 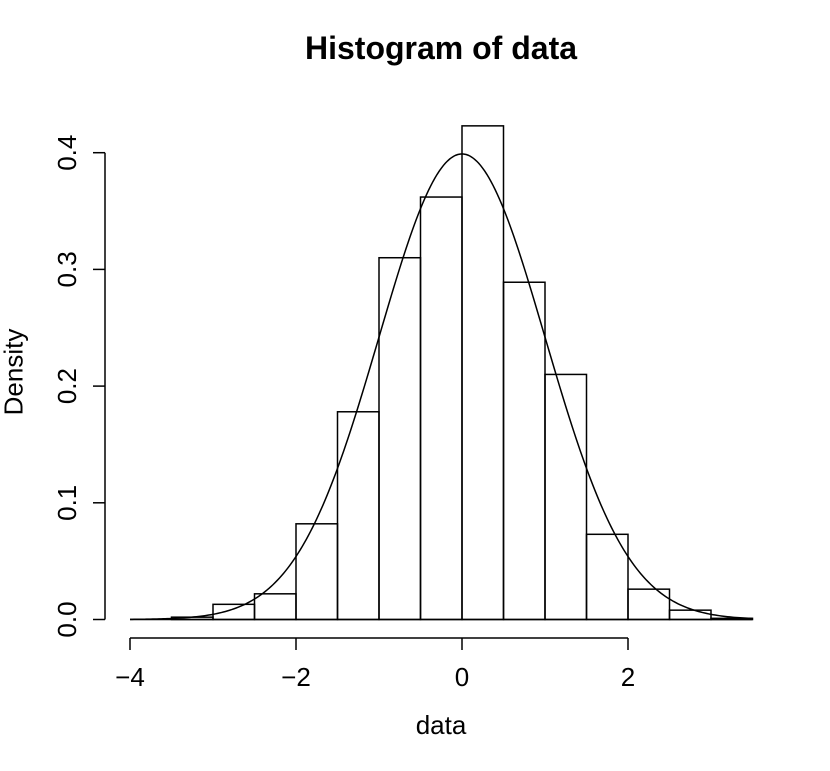 What do you see at coordinates (67, 619) in the screenshot?
I see `y-tick-label: 0.0` at bounding box center [67, 619].